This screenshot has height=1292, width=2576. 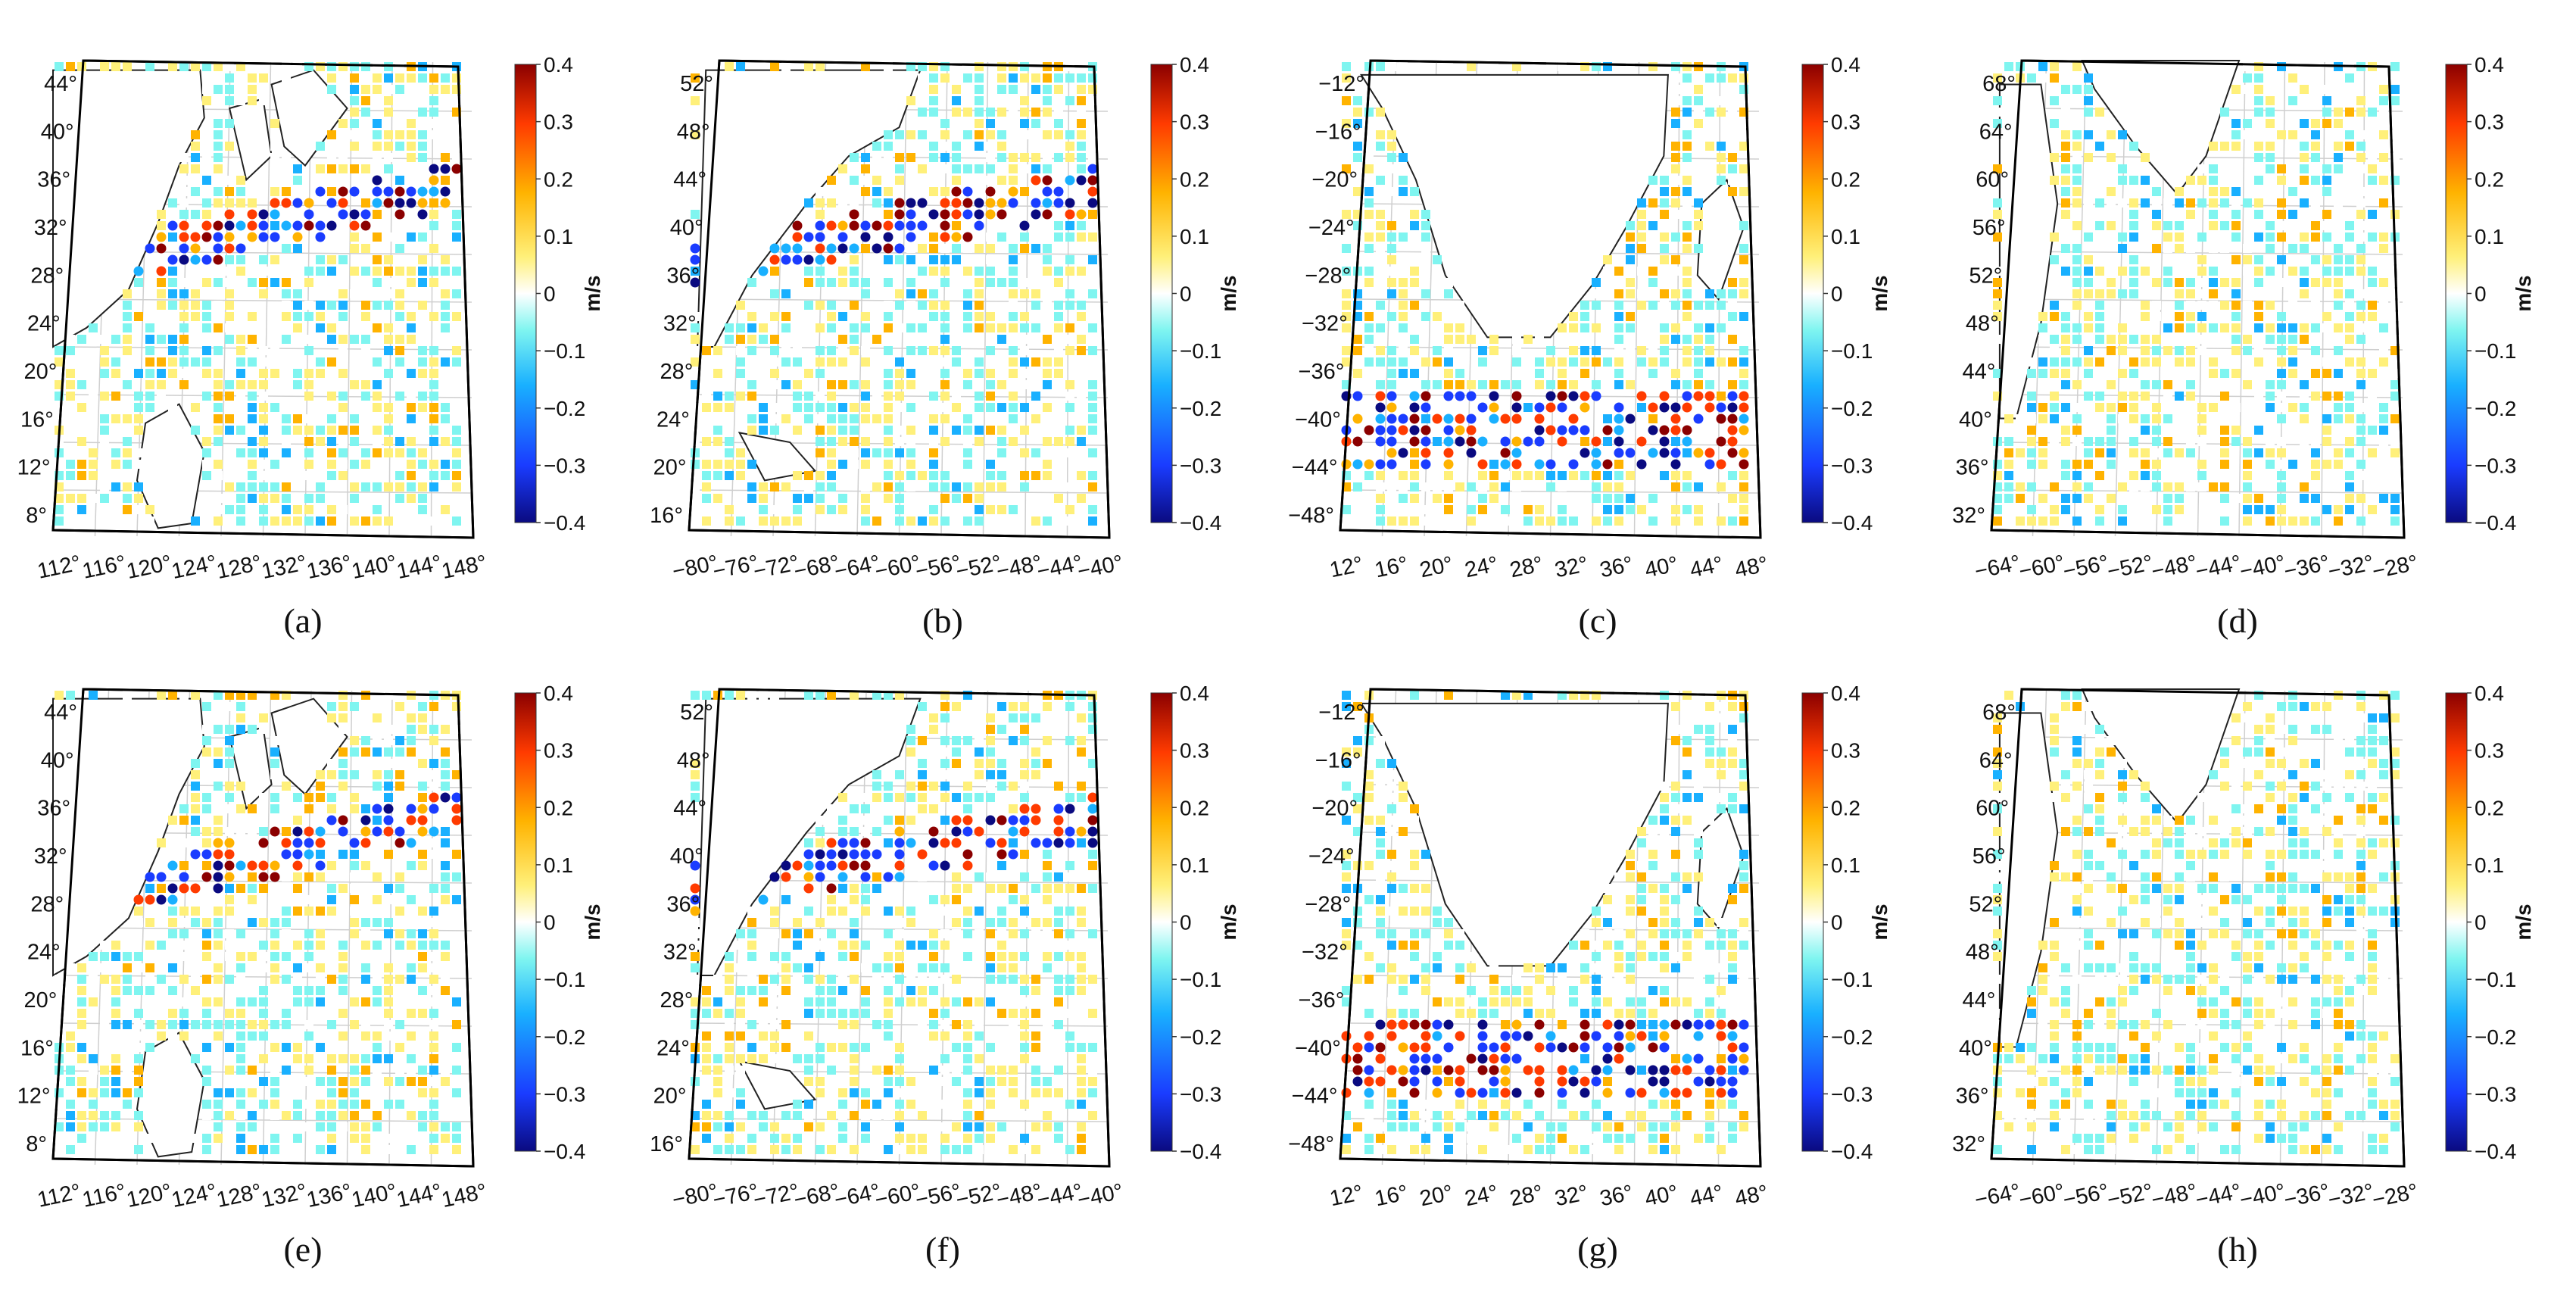 What do you see at coordinates (302, 1249) in the screenshot?
I see `panel-label: (e)` at bounding box center [302, 1249].